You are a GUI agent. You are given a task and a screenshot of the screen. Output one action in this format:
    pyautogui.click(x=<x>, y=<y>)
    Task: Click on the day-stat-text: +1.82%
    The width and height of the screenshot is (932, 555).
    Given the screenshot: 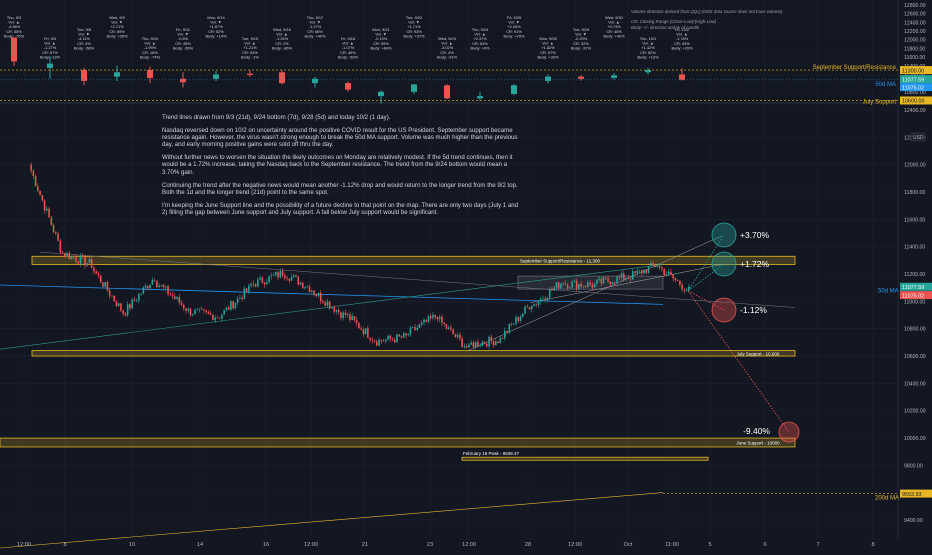 What is the action you would take?
    pyautogui.click(x=548, y=47)
    